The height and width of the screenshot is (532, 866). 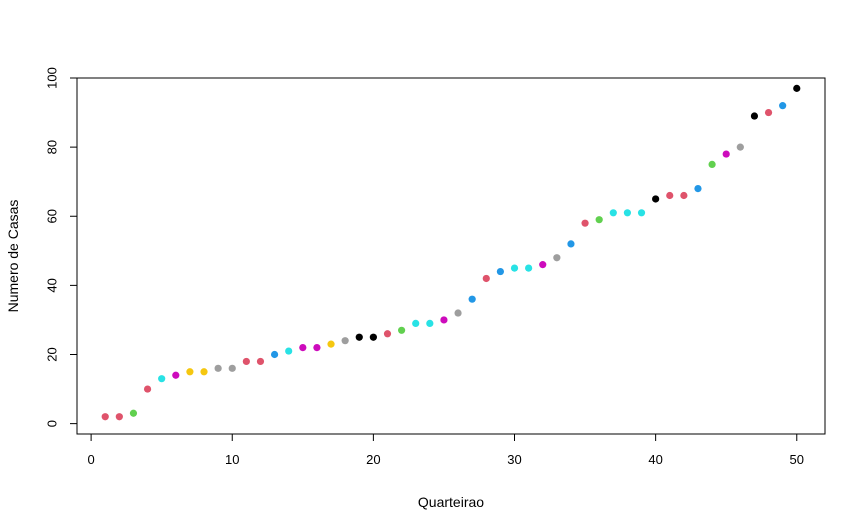 What do you see at coordinates (445, 450) in the screenshot?
I see `x-axis: 0 10 20 30 40 50` at bounding box center [445, 450].